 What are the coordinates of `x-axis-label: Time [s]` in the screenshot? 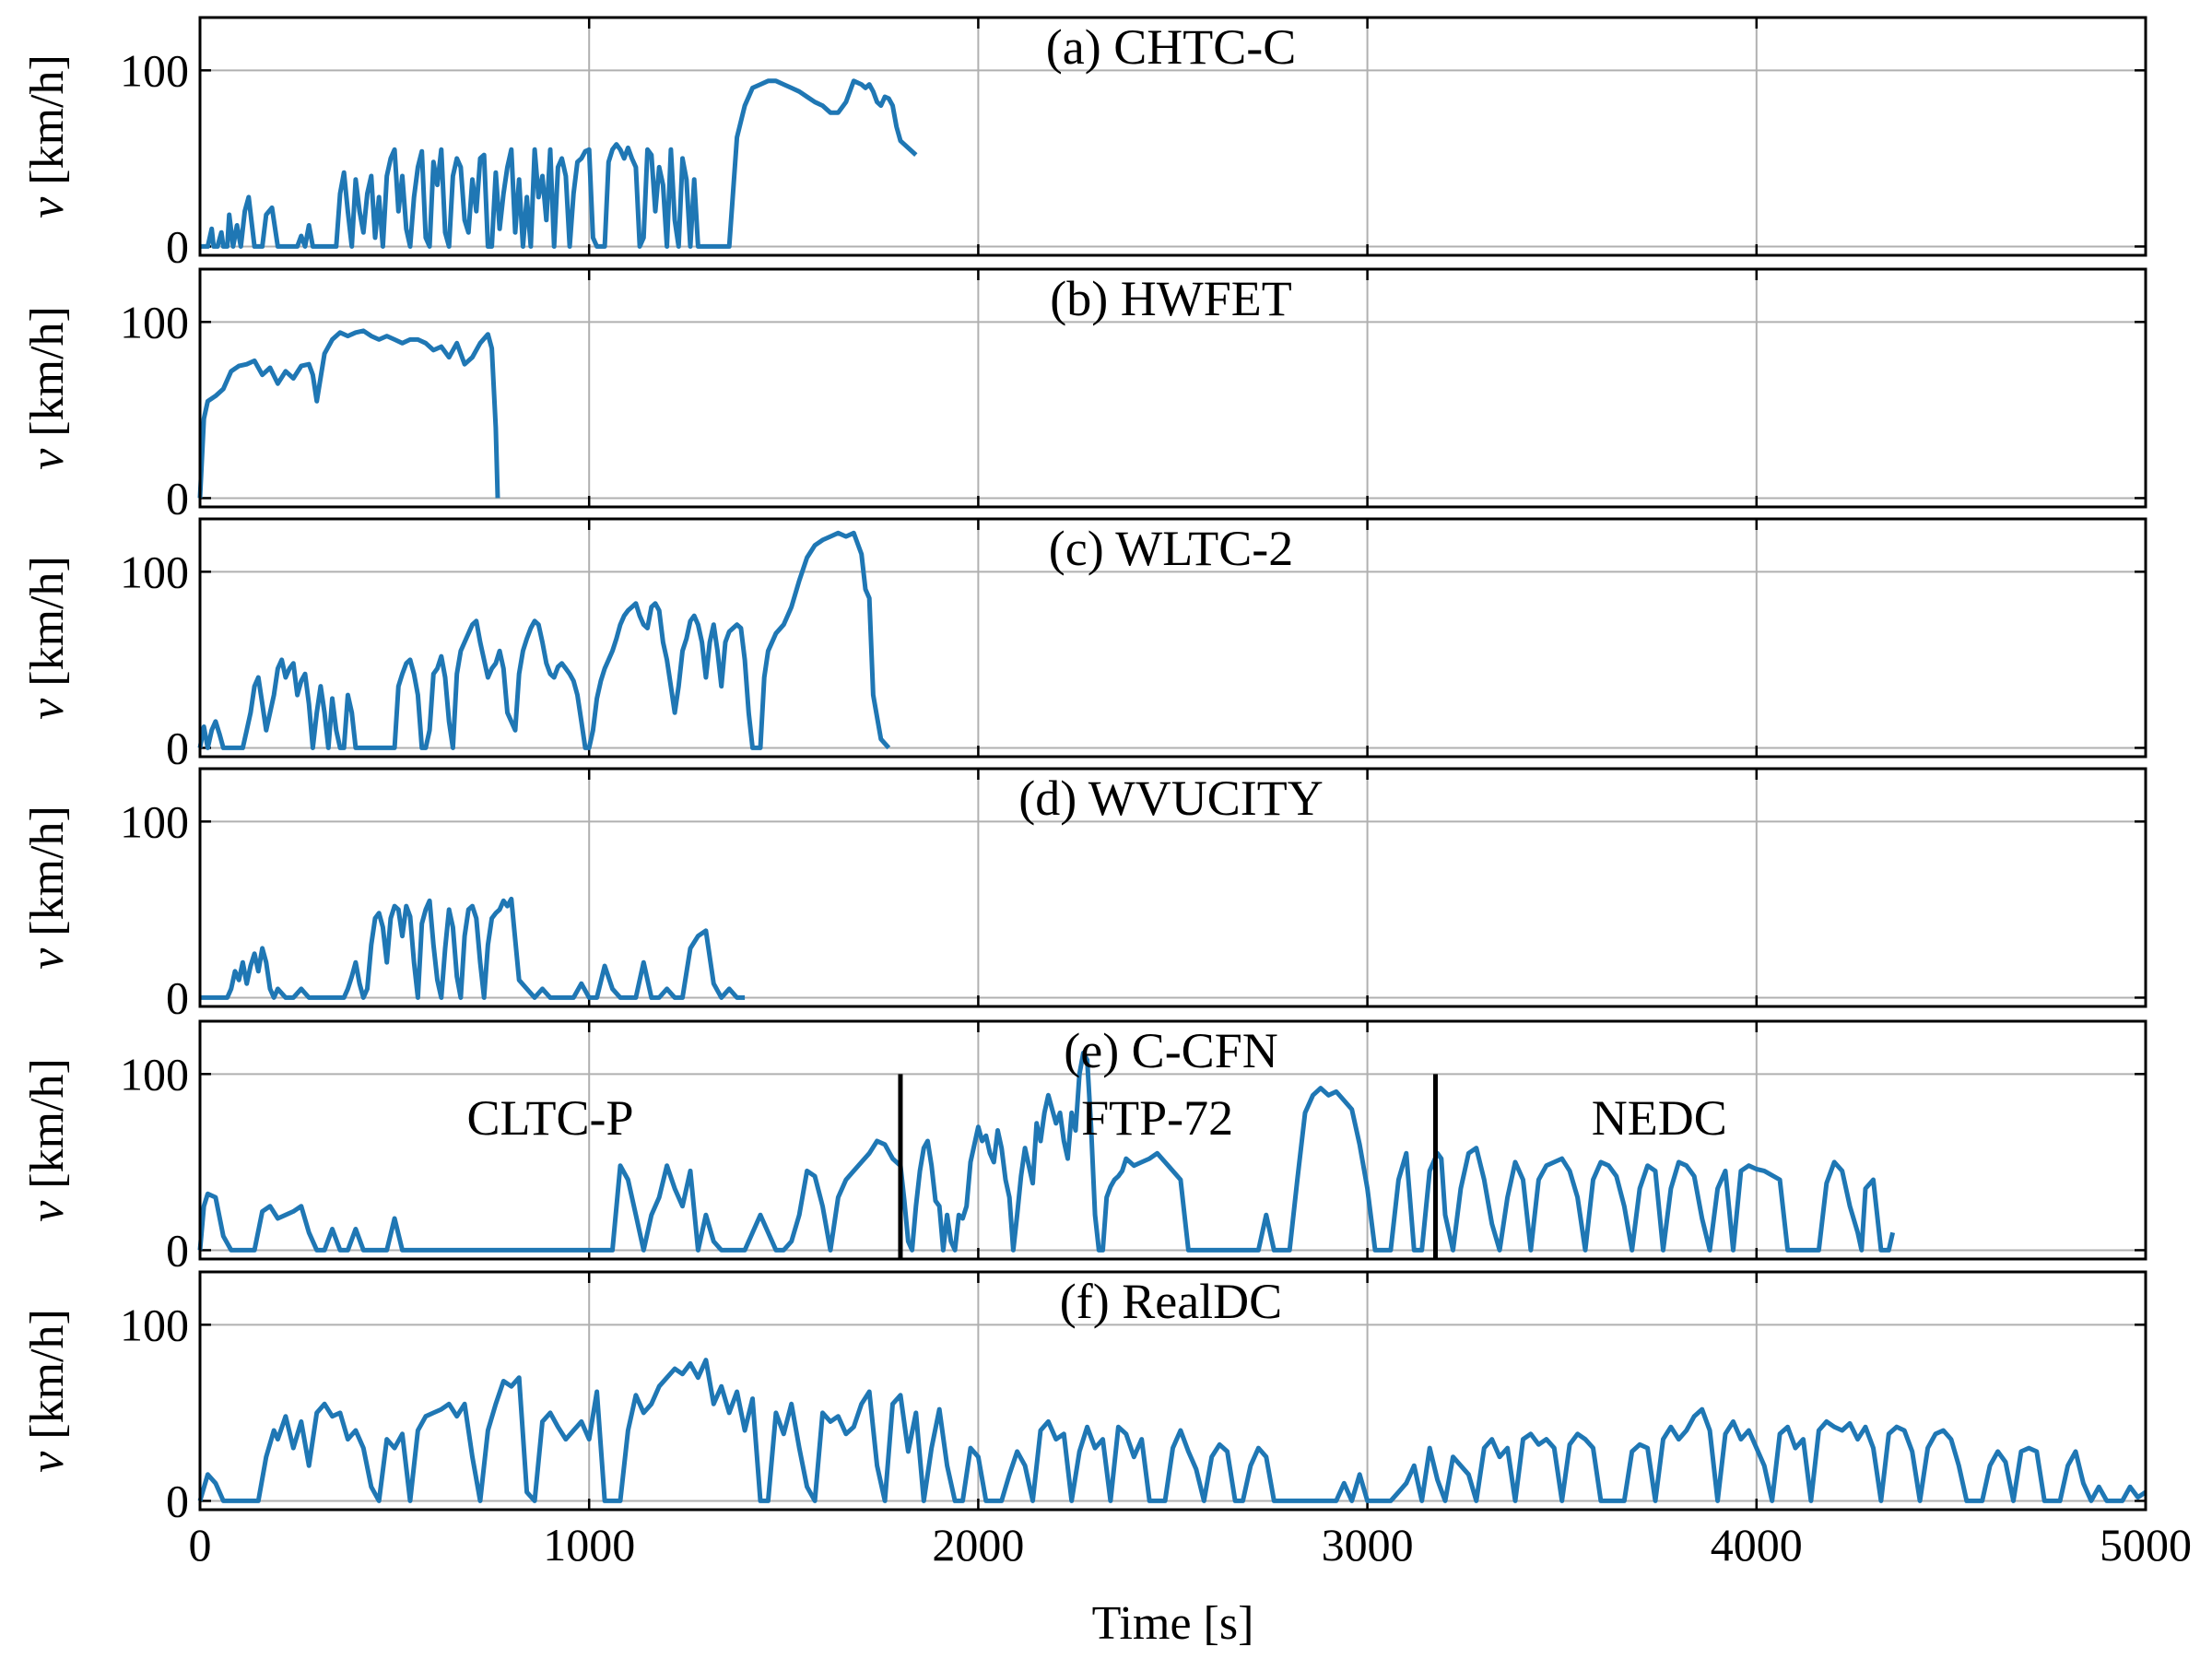 It's located at (1173, 1623).